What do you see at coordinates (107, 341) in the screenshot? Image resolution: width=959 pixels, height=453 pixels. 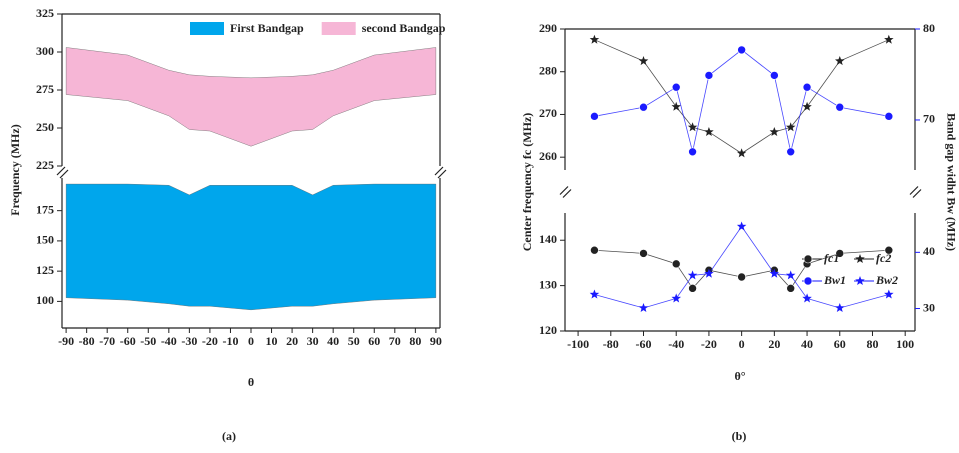 I see `x-tick-label: -70` at bounding box center [107, 341].